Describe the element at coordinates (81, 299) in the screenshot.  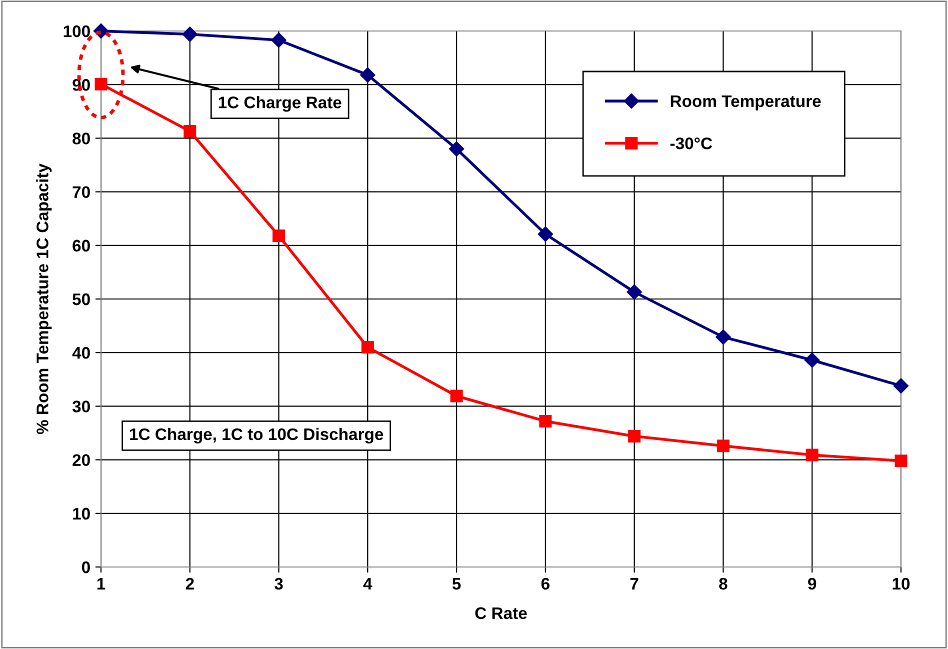
I see `y-tick-label: 50` at that location.